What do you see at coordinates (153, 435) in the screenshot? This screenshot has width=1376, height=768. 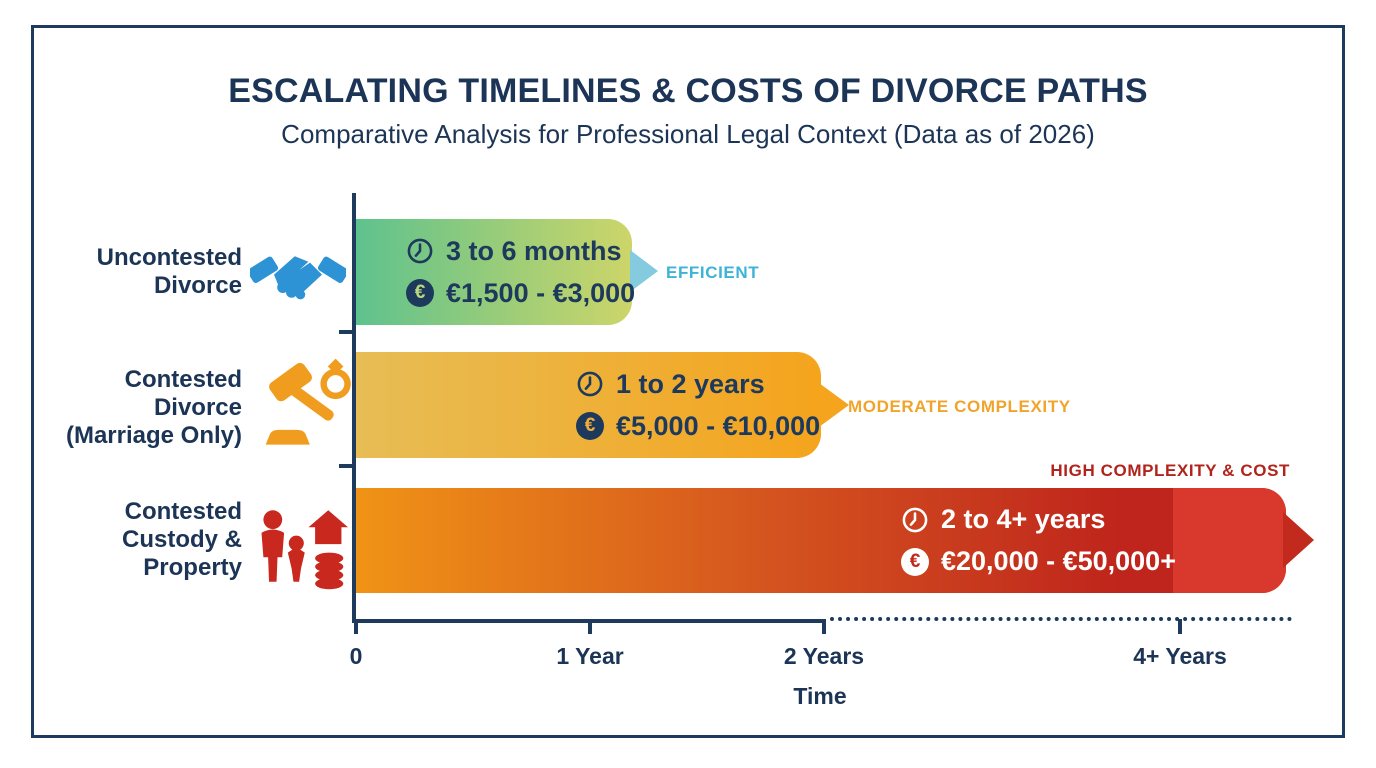 I see `category-line: (Marriage Only)` at bounding box center [153, 435].